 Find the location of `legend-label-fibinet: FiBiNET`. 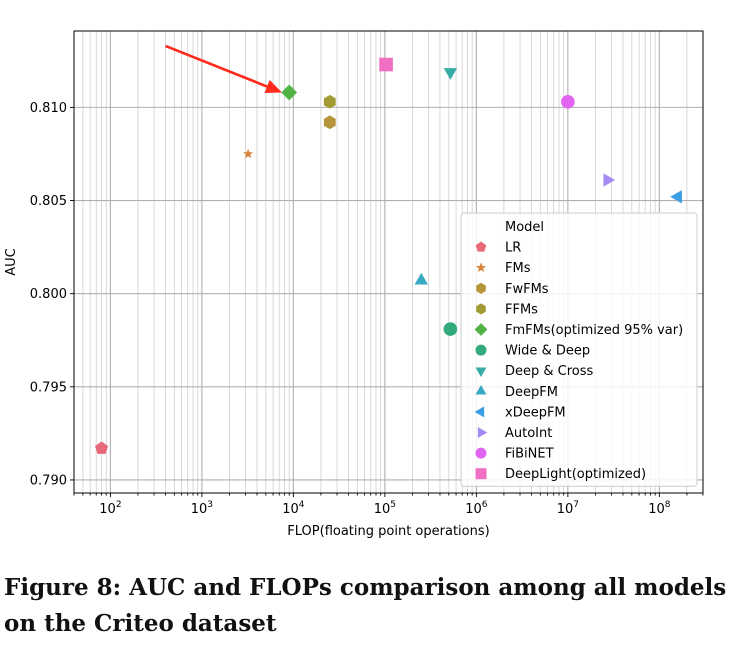

legend-label-fibinet: FiBiNET is located at coordinates (529, 454).